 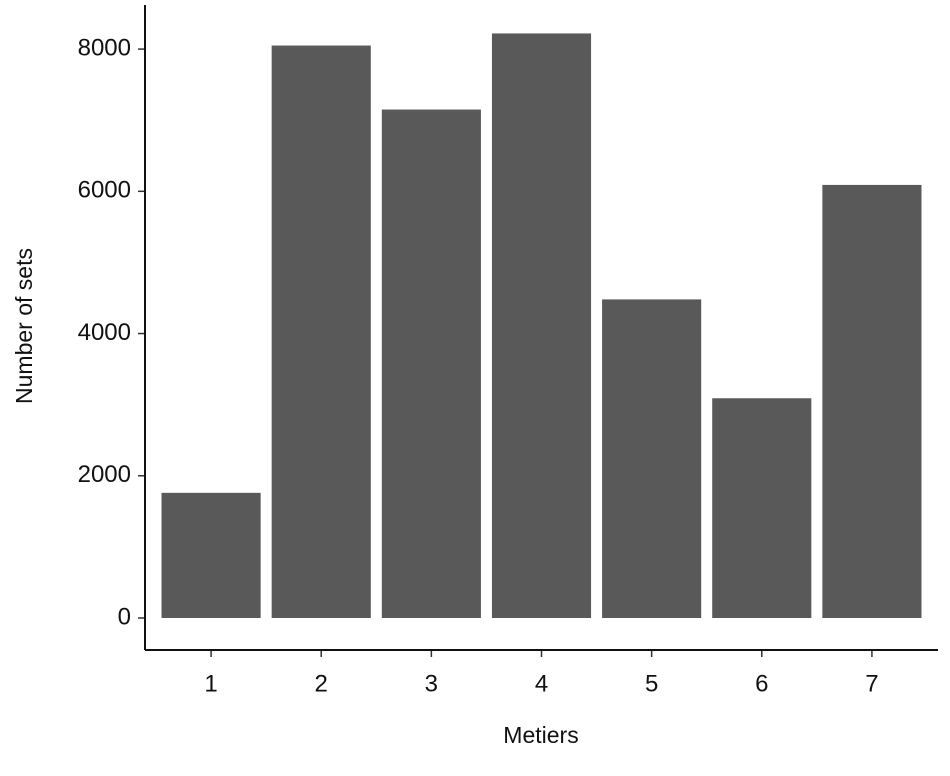 What do you see at coordinates (431, 683) in the screenshot?
I see `x-tick-label: 3` at bounding box center [431, 683].